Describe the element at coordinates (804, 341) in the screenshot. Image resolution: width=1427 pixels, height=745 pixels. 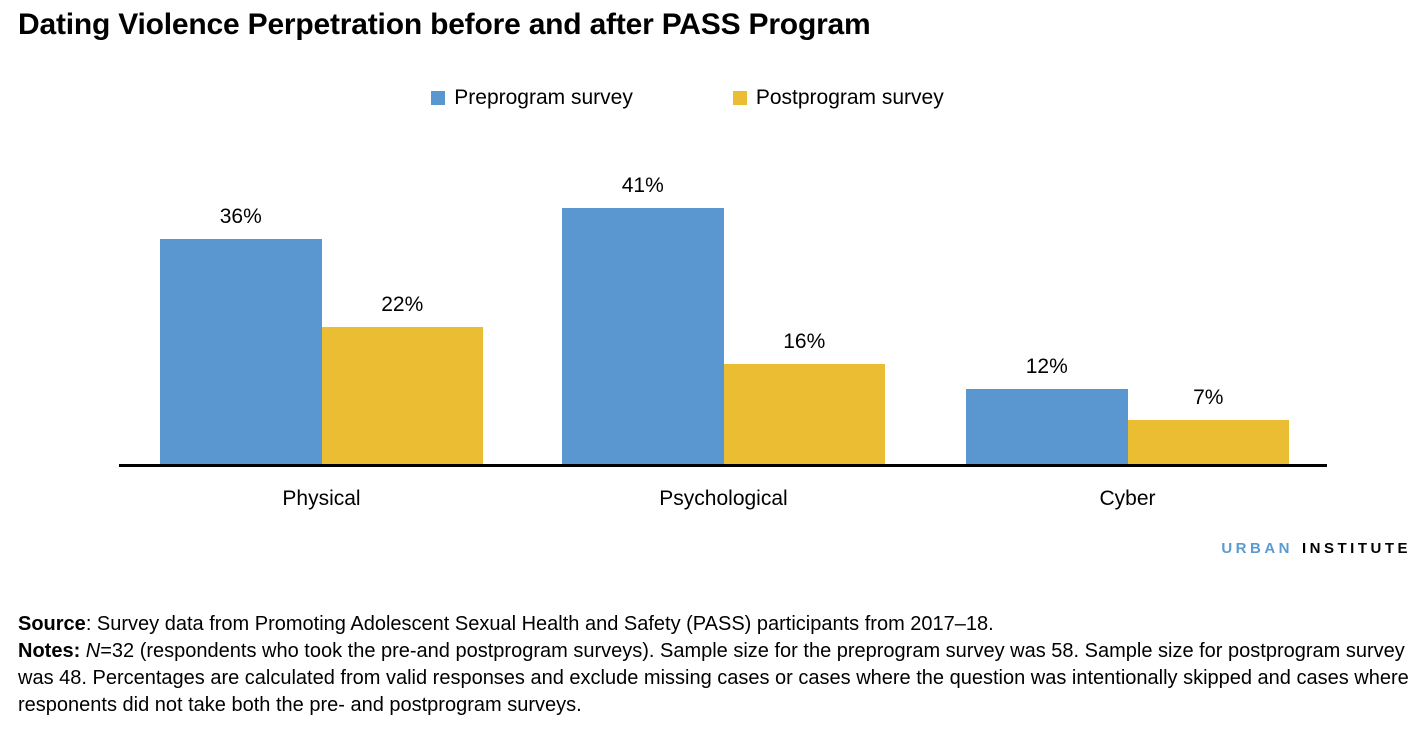
I see `value-label-postprogram-psychological: 16%` at that location.